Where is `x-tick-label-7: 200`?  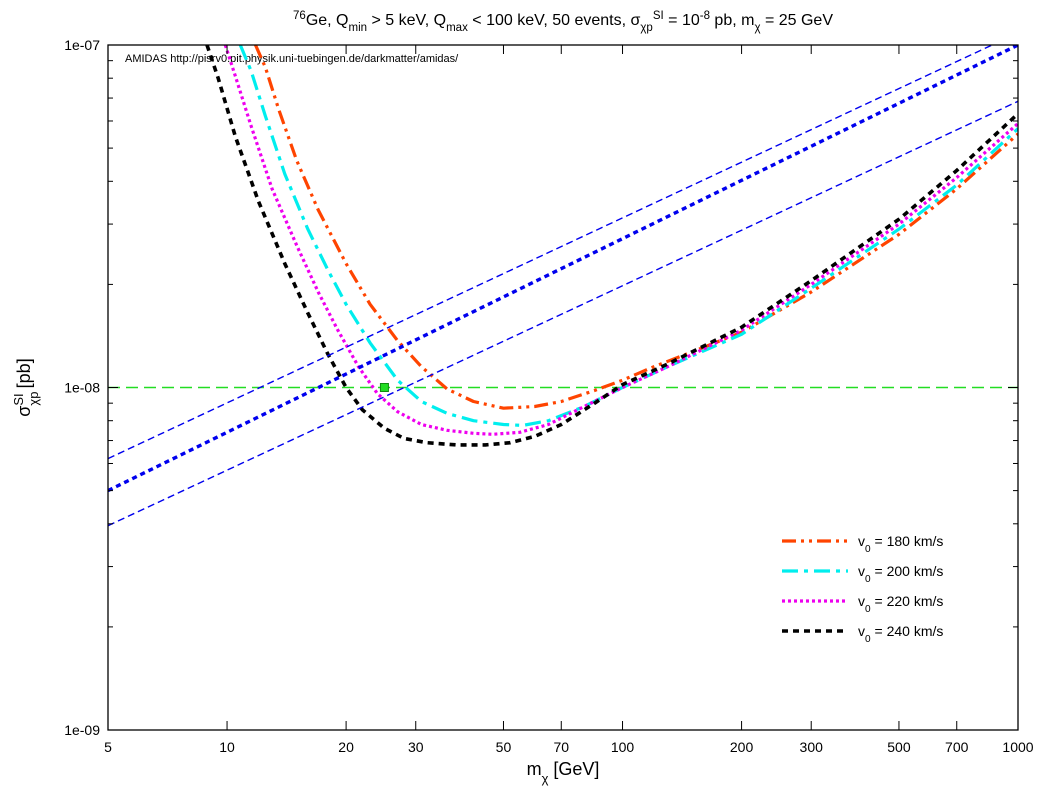 x-tick-label-7: 200 is located at coordinates (742, 747).